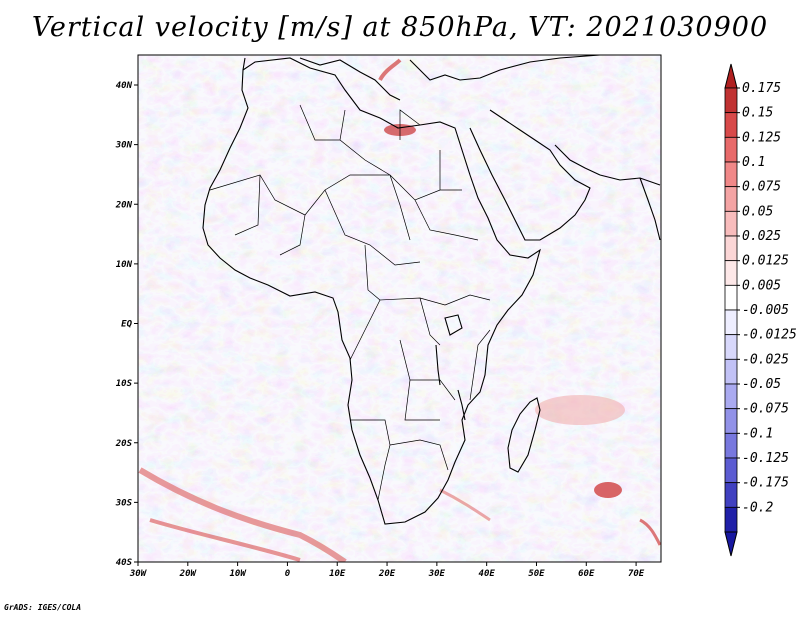 Image resolution: width=800 pixels, height=618 pixels. I want to click on y-tick-label: 10S, so click(124, 384).